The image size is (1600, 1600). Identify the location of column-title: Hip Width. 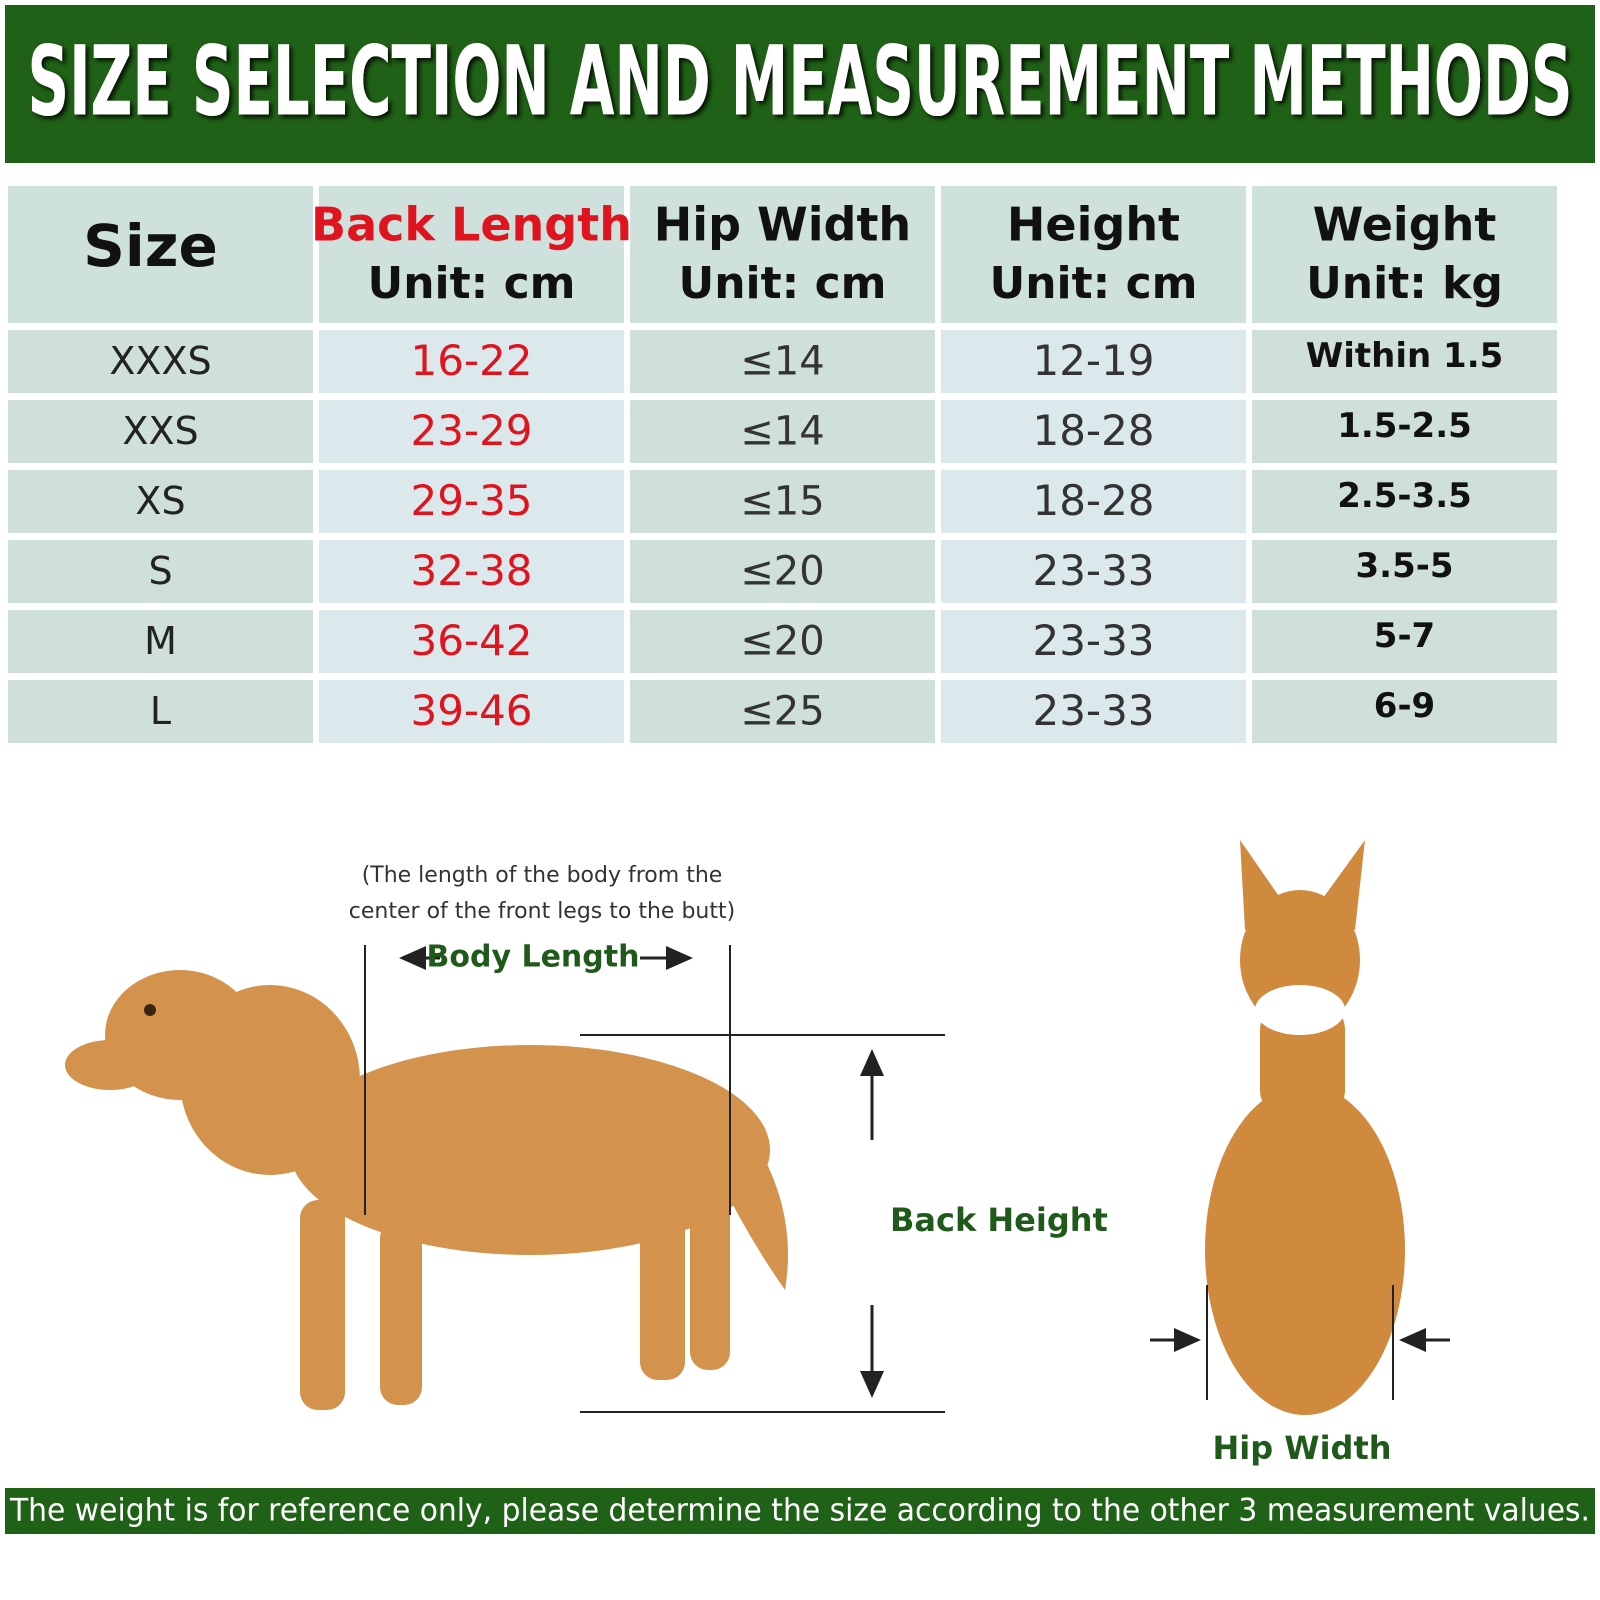
(782, 225).